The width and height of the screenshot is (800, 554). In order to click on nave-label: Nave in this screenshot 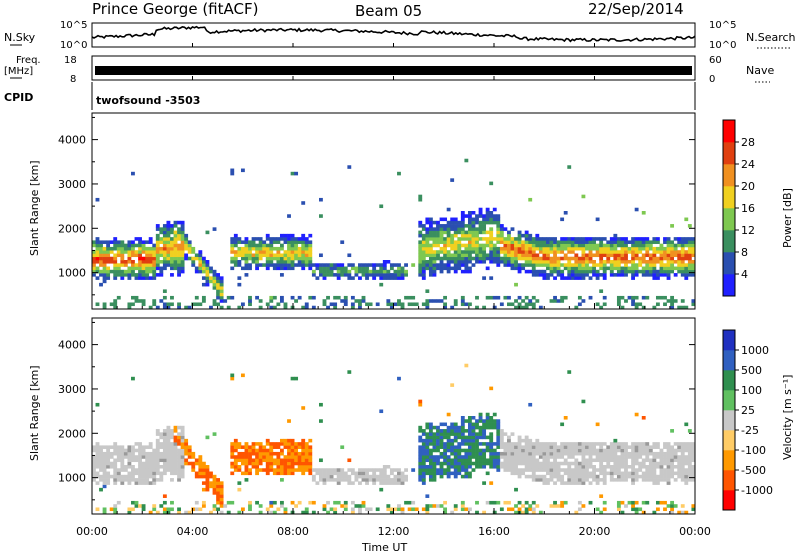, I will do `click(760, 70)`.